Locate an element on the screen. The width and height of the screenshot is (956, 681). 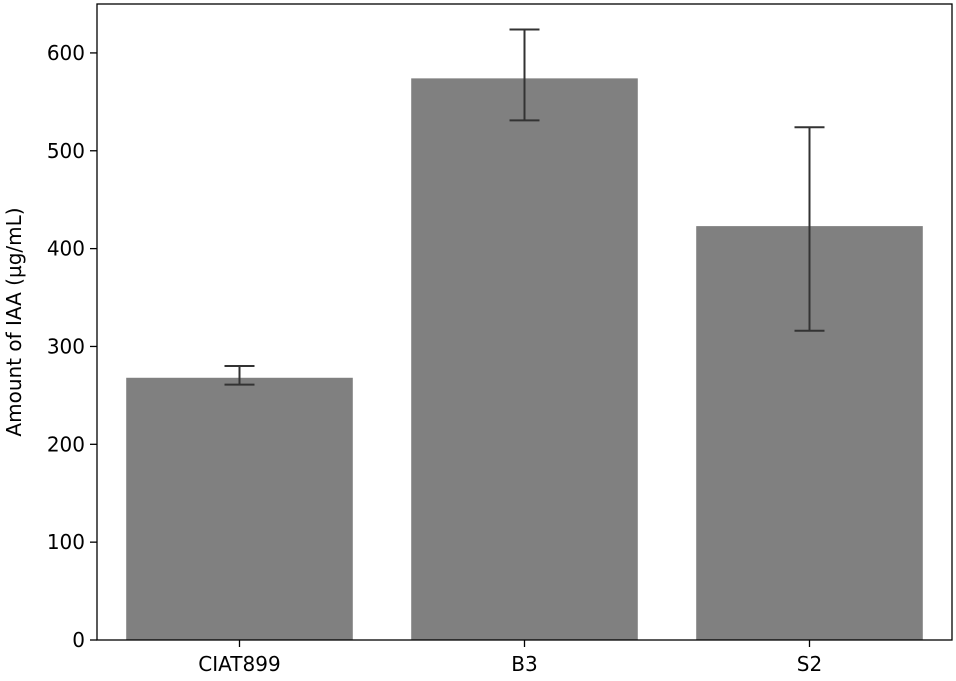
x-axis: CIAT899 B3 S2 is located at coordinates (510, 658).